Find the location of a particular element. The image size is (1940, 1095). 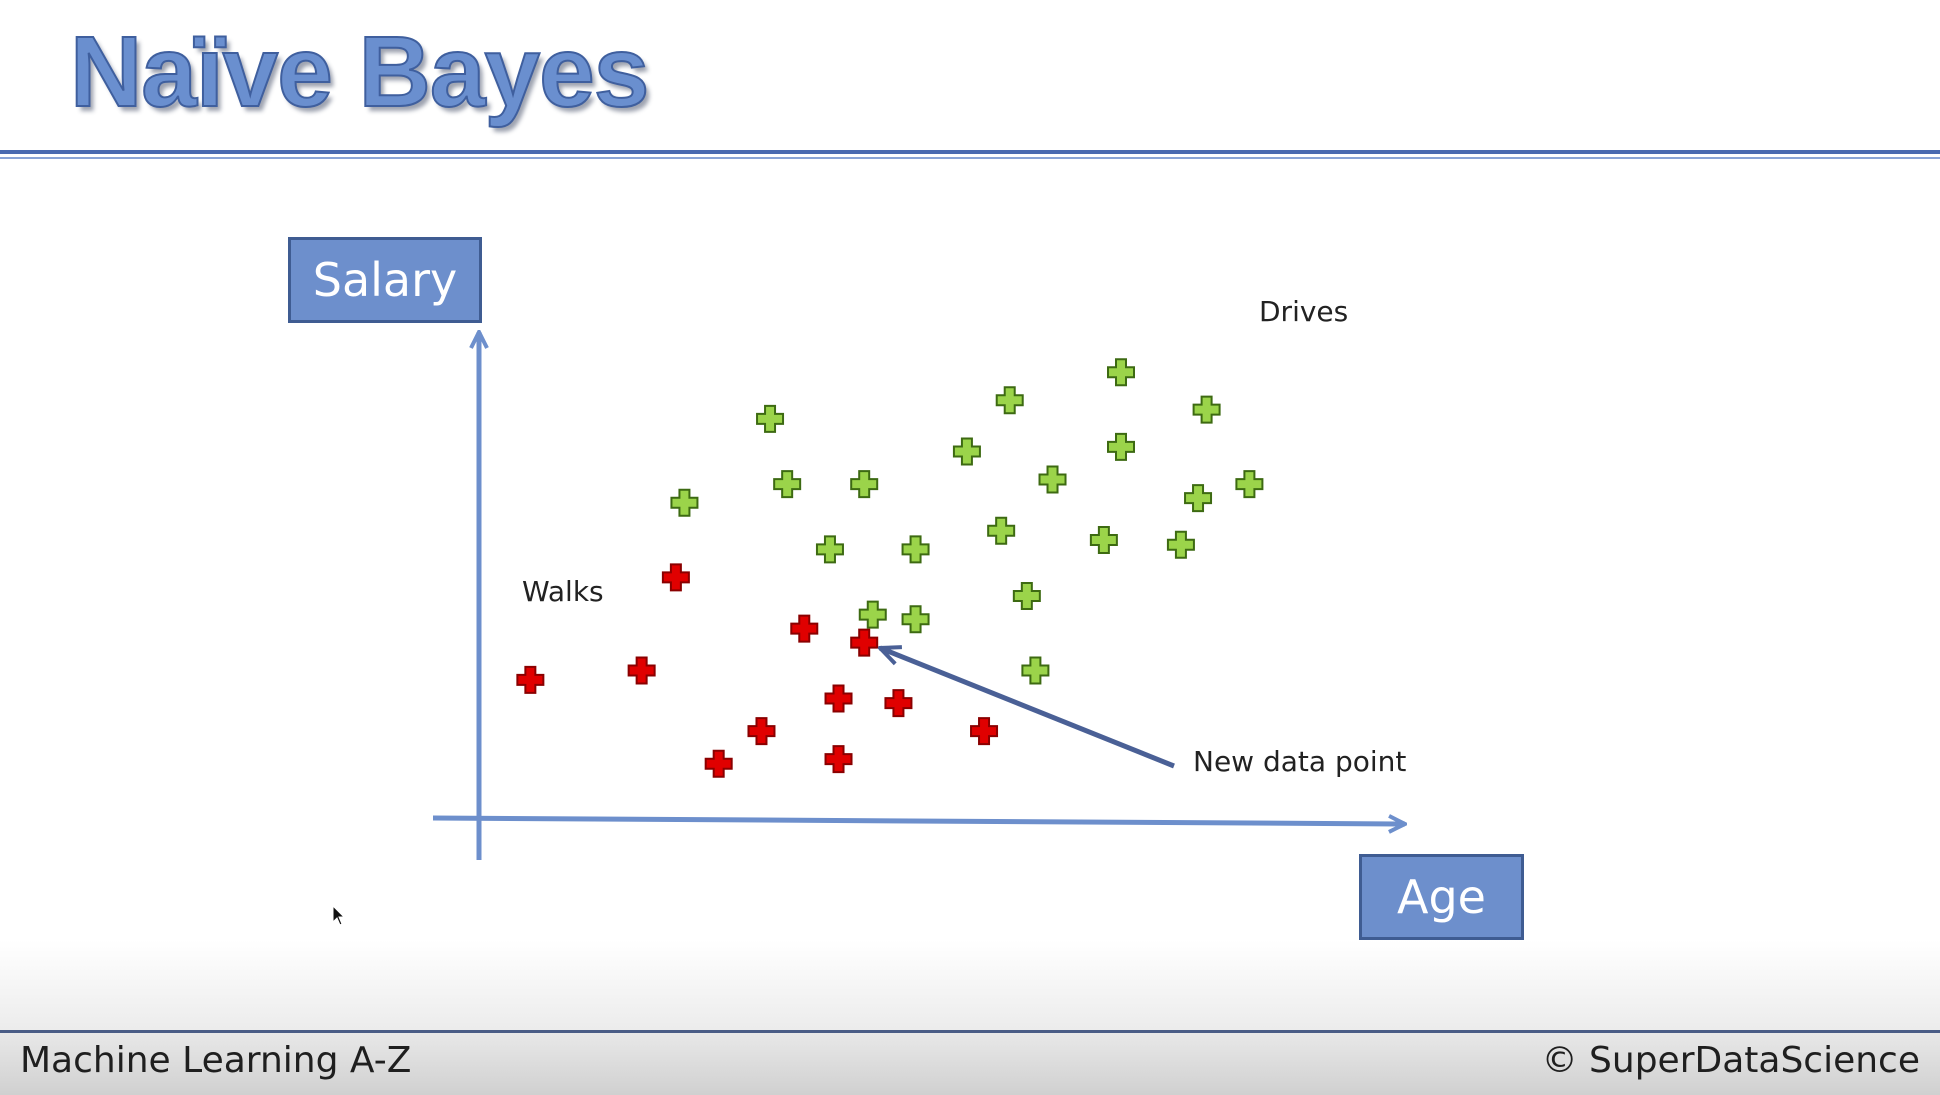

annotation-drives: Drives is located at coordinates (1303, 311).